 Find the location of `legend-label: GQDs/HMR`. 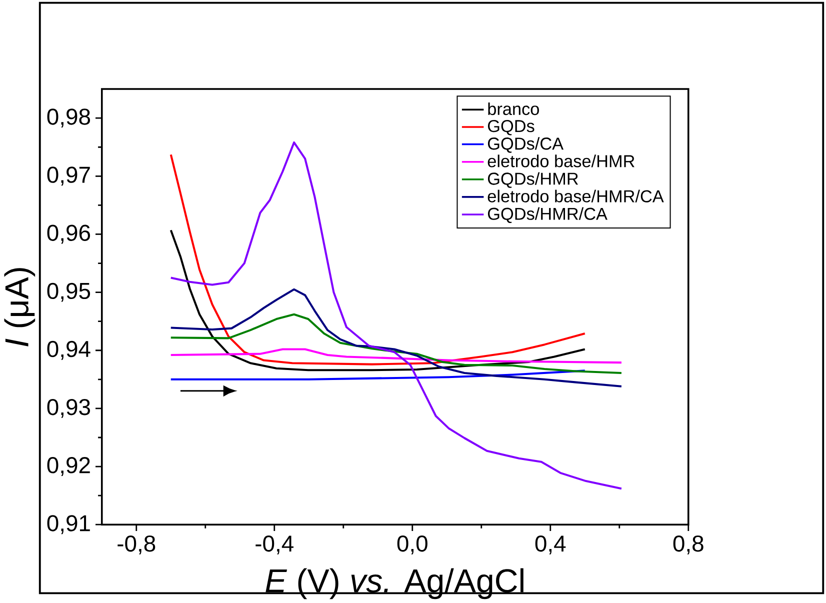

legend-label: GQDs/HMR is located at coordinates (533, 180).